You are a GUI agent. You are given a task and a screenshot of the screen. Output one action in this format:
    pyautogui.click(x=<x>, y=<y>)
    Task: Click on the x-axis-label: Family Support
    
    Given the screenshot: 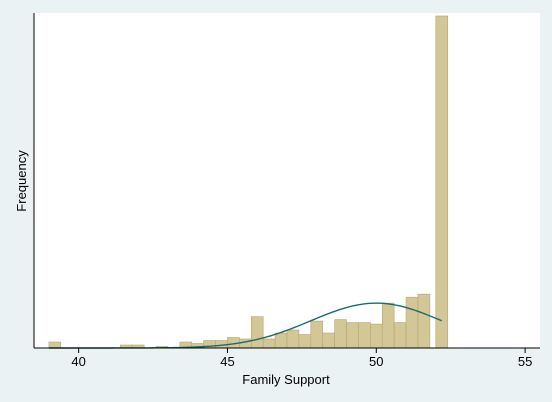 What is the action you would take?
    pyautogui.click(x=286, y=379)
    